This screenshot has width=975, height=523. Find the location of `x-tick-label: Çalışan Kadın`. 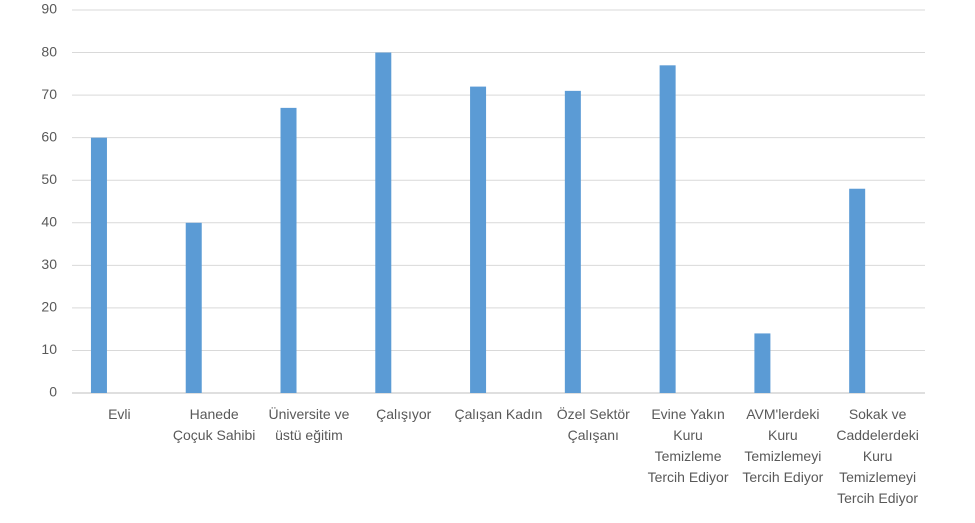

x-tick-label: Çalışan Kadın is located at coordinates (498, 414).